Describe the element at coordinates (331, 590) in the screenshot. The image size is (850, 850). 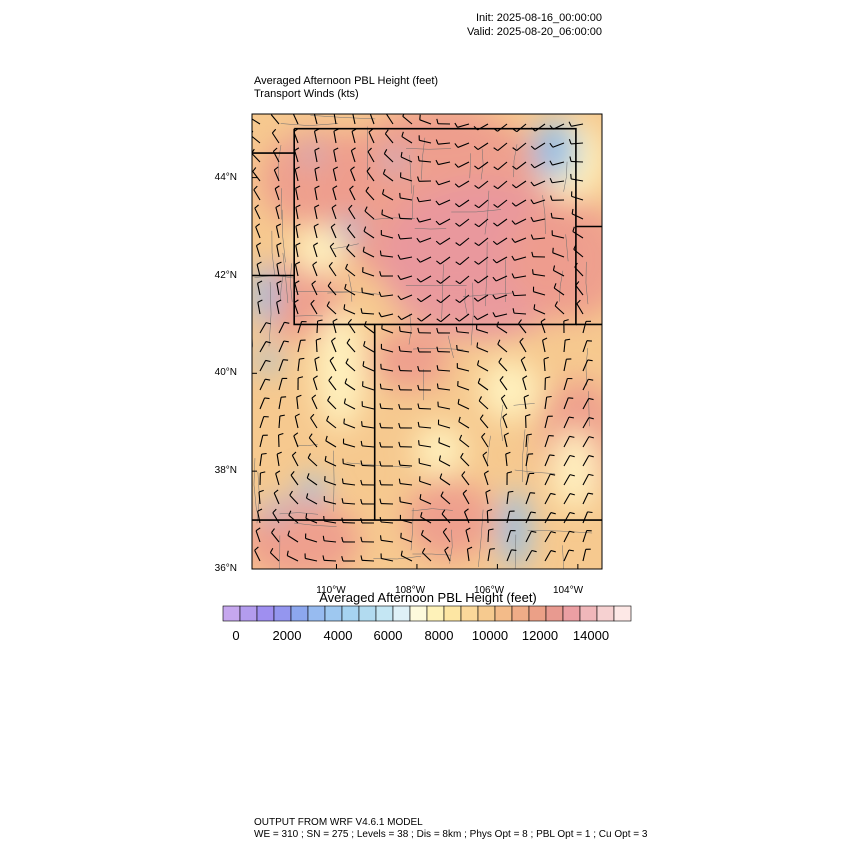
I see `lon-label-110: 110°W` at that location.